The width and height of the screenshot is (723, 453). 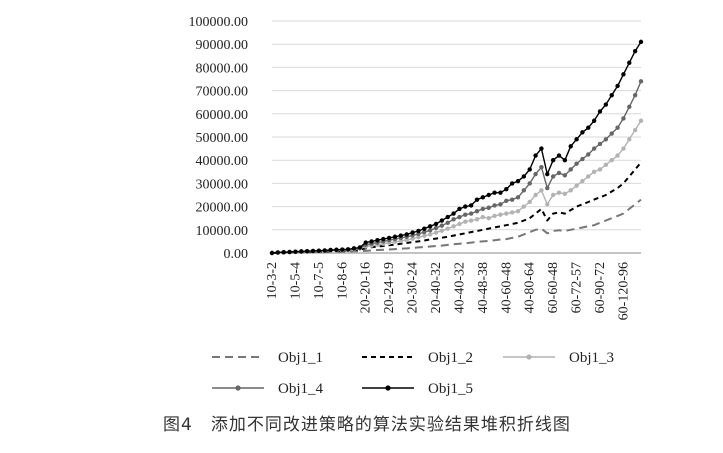 I want to click on x-tick-label: 10-8-6, so click(x=342, y=280).